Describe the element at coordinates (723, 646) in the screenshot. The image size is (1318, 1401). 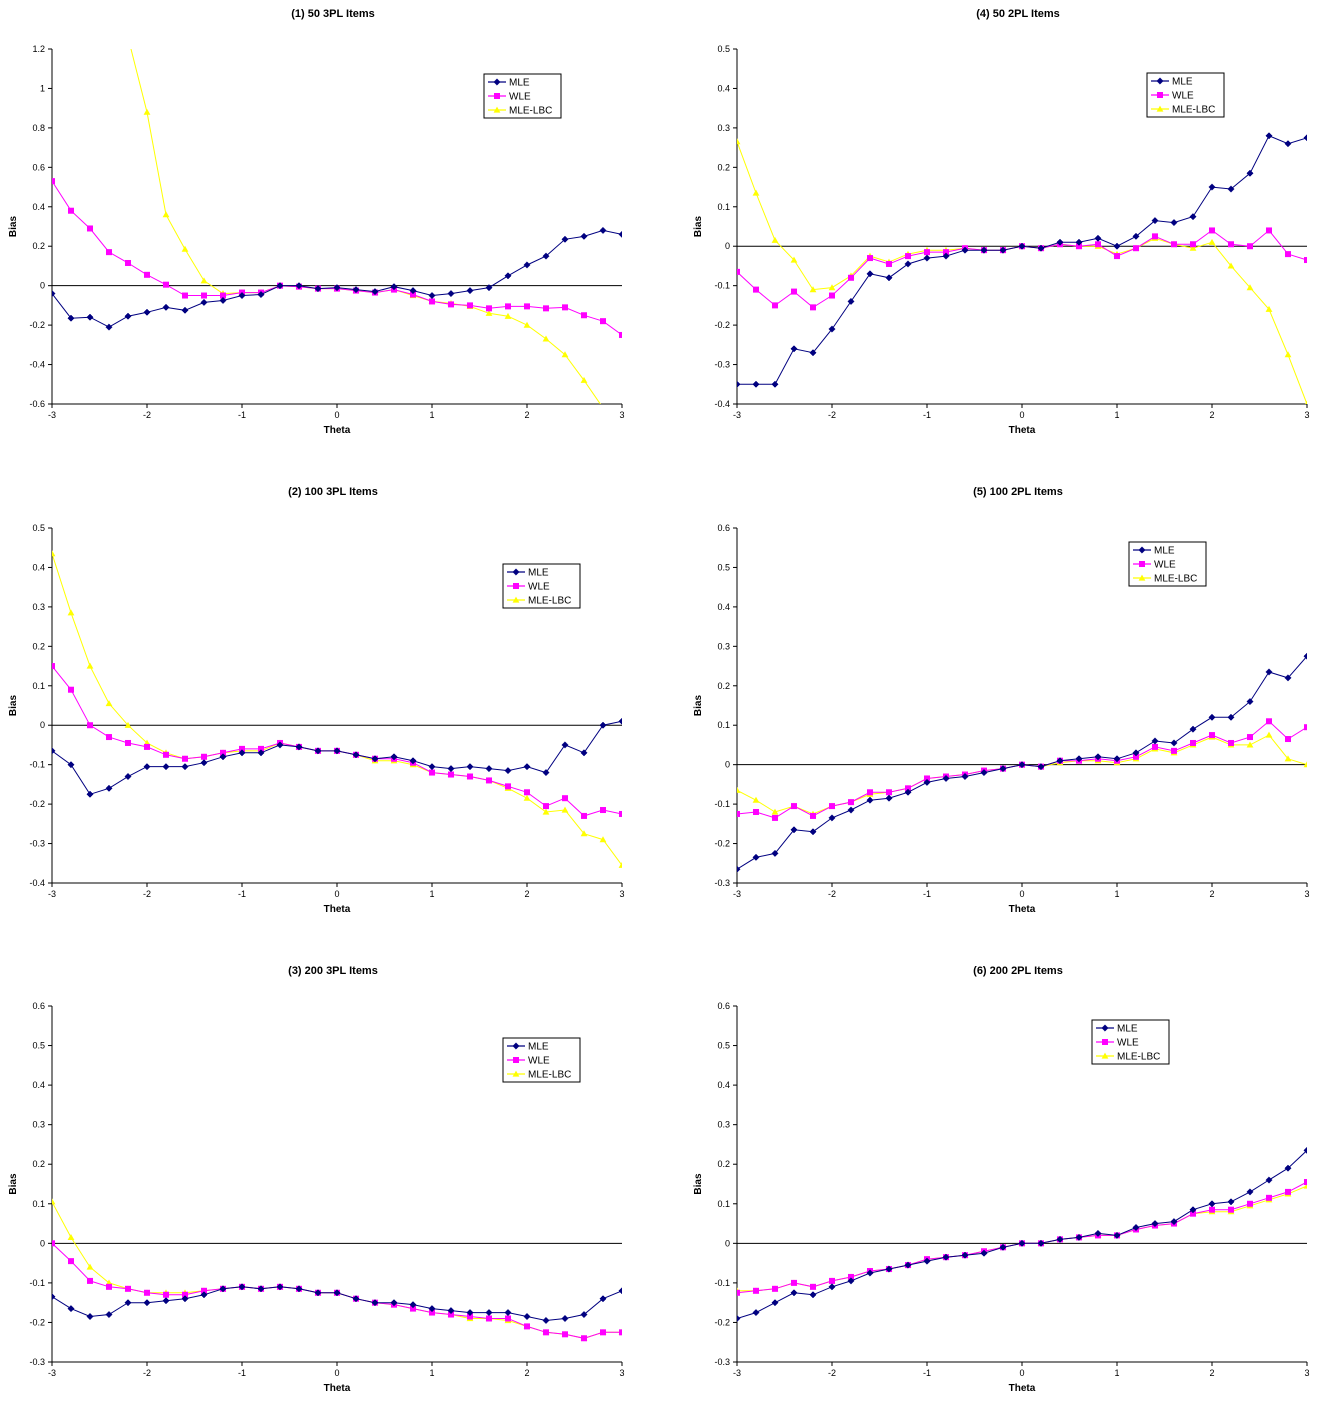
I see `y-tick-label: 0.3` at that location.